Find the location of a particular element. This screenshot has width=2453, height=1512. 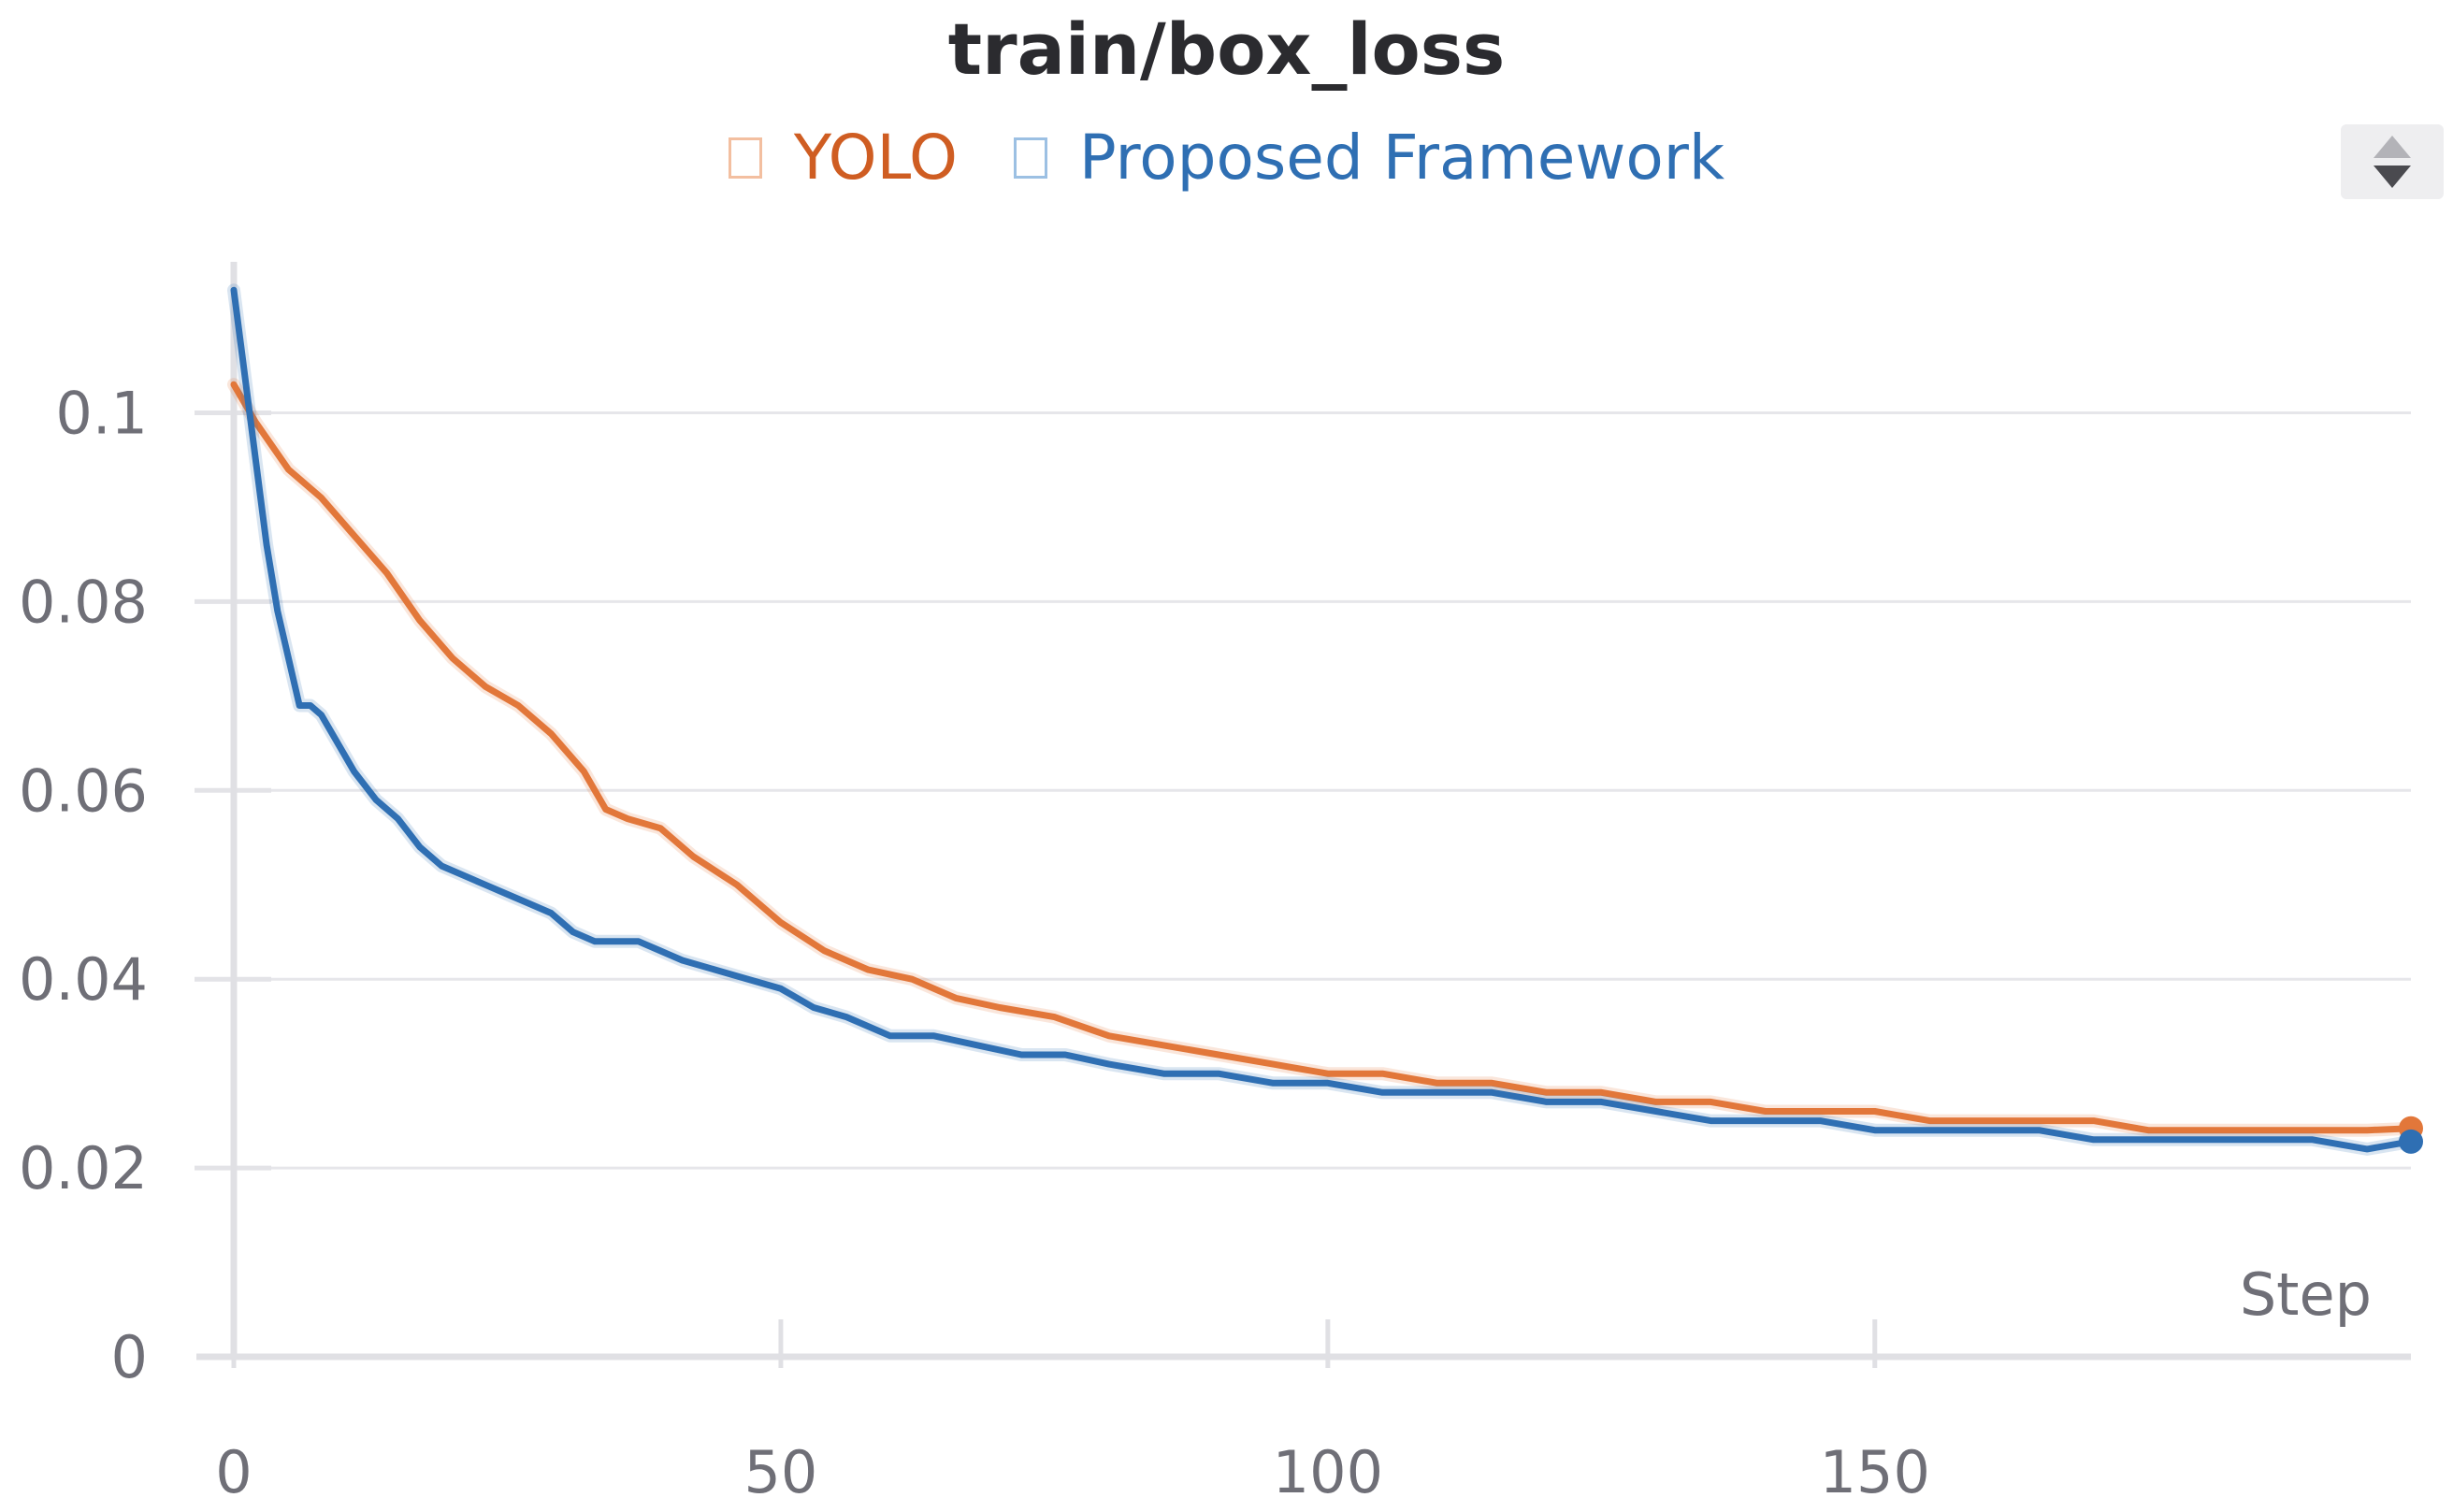

sort-toggle-button is located at coordinates (2392, 161).